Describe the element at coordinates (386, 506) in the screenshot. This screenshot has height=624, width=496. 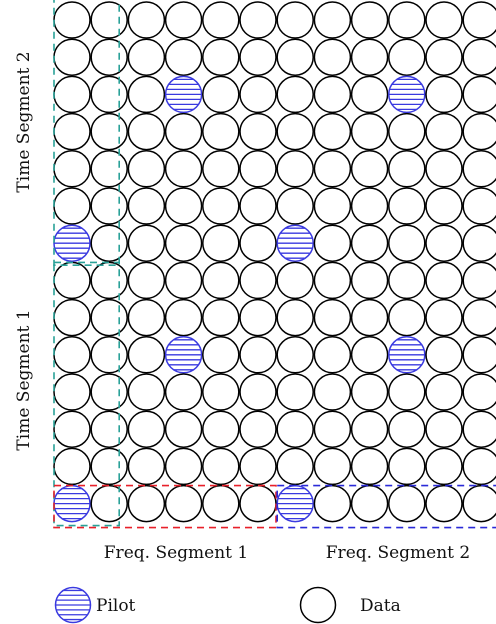
I see `freq-segment-2-box` at that location.